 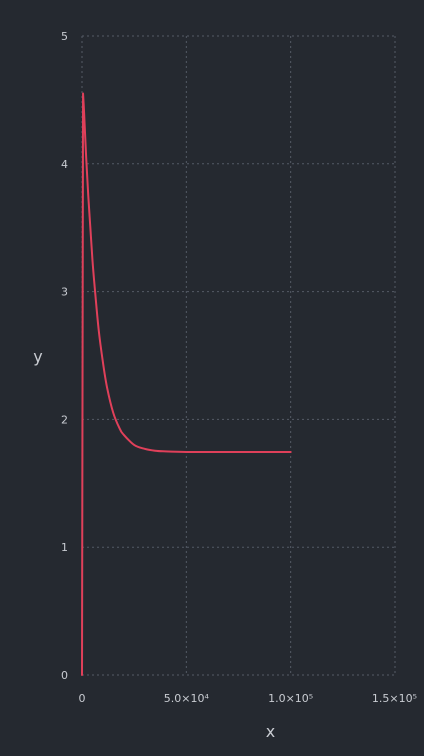 What do you see at coordinates (64, 675) in the screenshot?
I see `y-tick-label: 0` at bounding box center [64, 675].